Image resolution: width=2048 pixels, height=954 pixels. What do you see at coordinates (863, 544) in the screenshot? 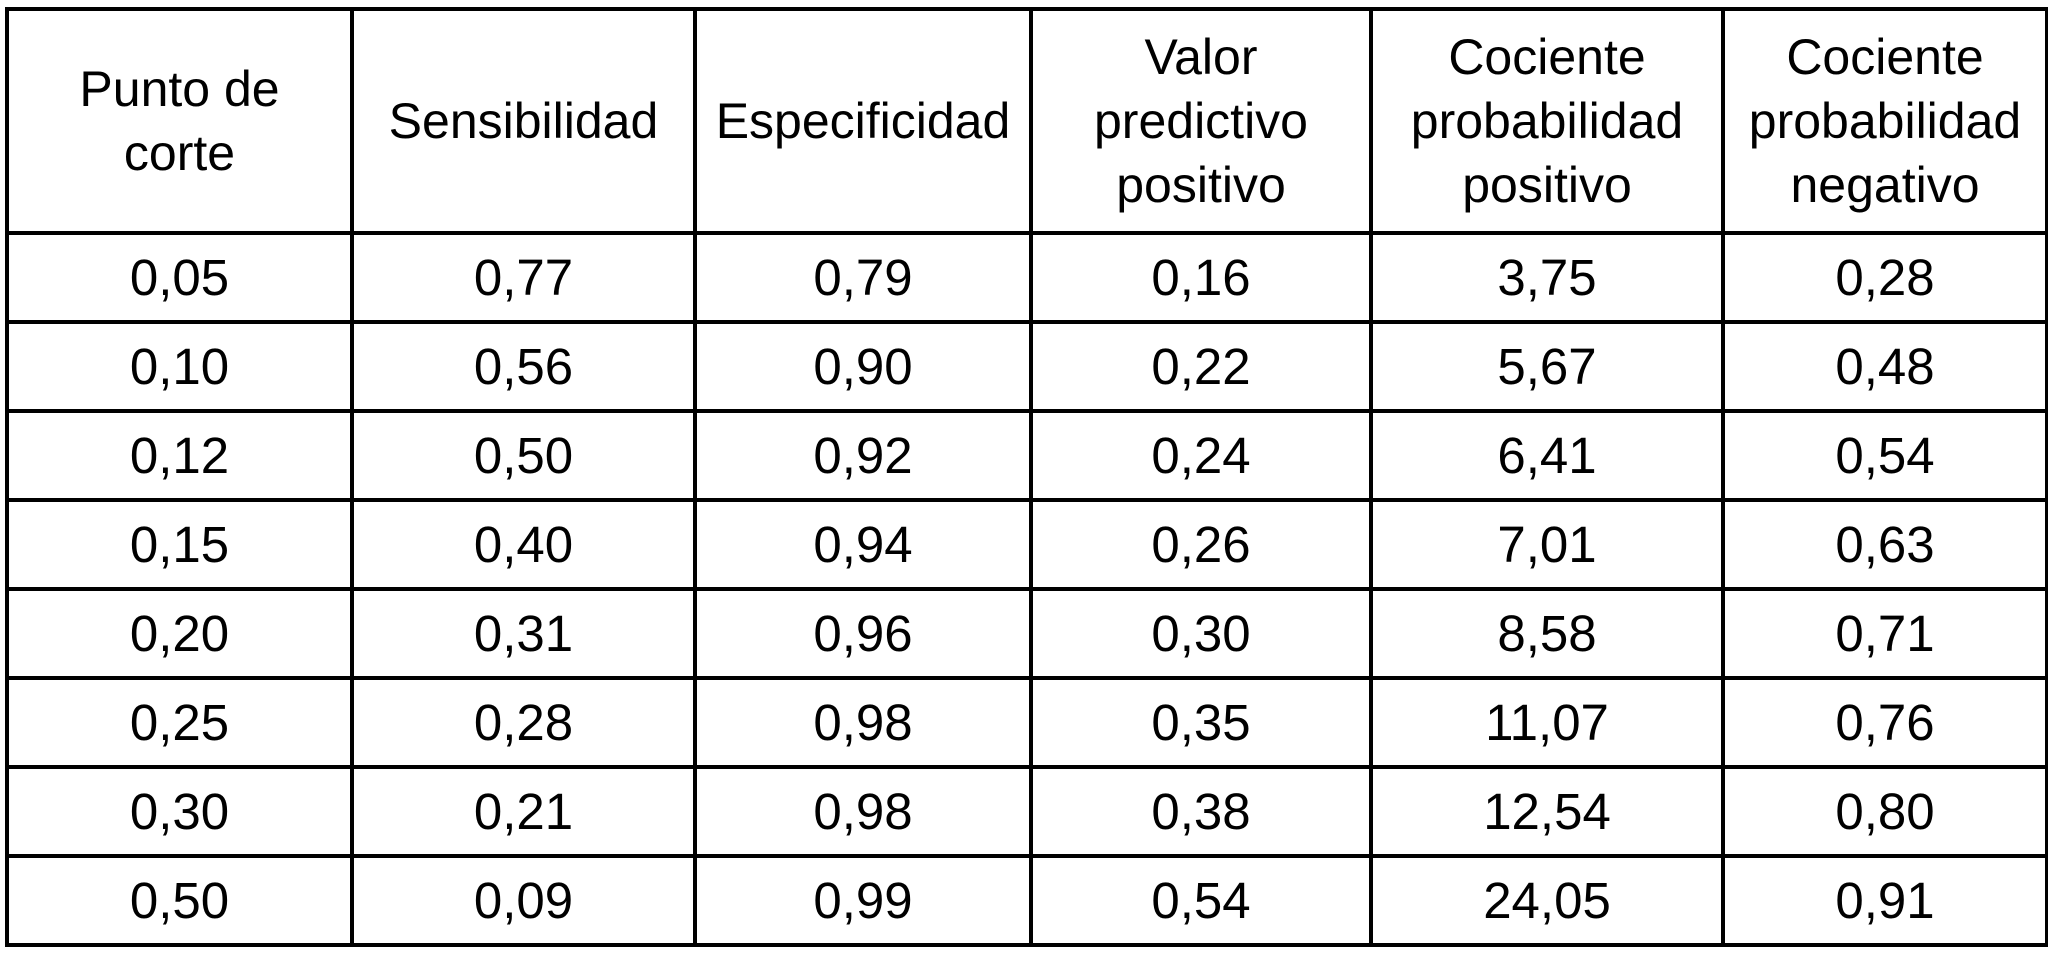
I see `table-cell: 0,94` at bounding box center [863, 544].